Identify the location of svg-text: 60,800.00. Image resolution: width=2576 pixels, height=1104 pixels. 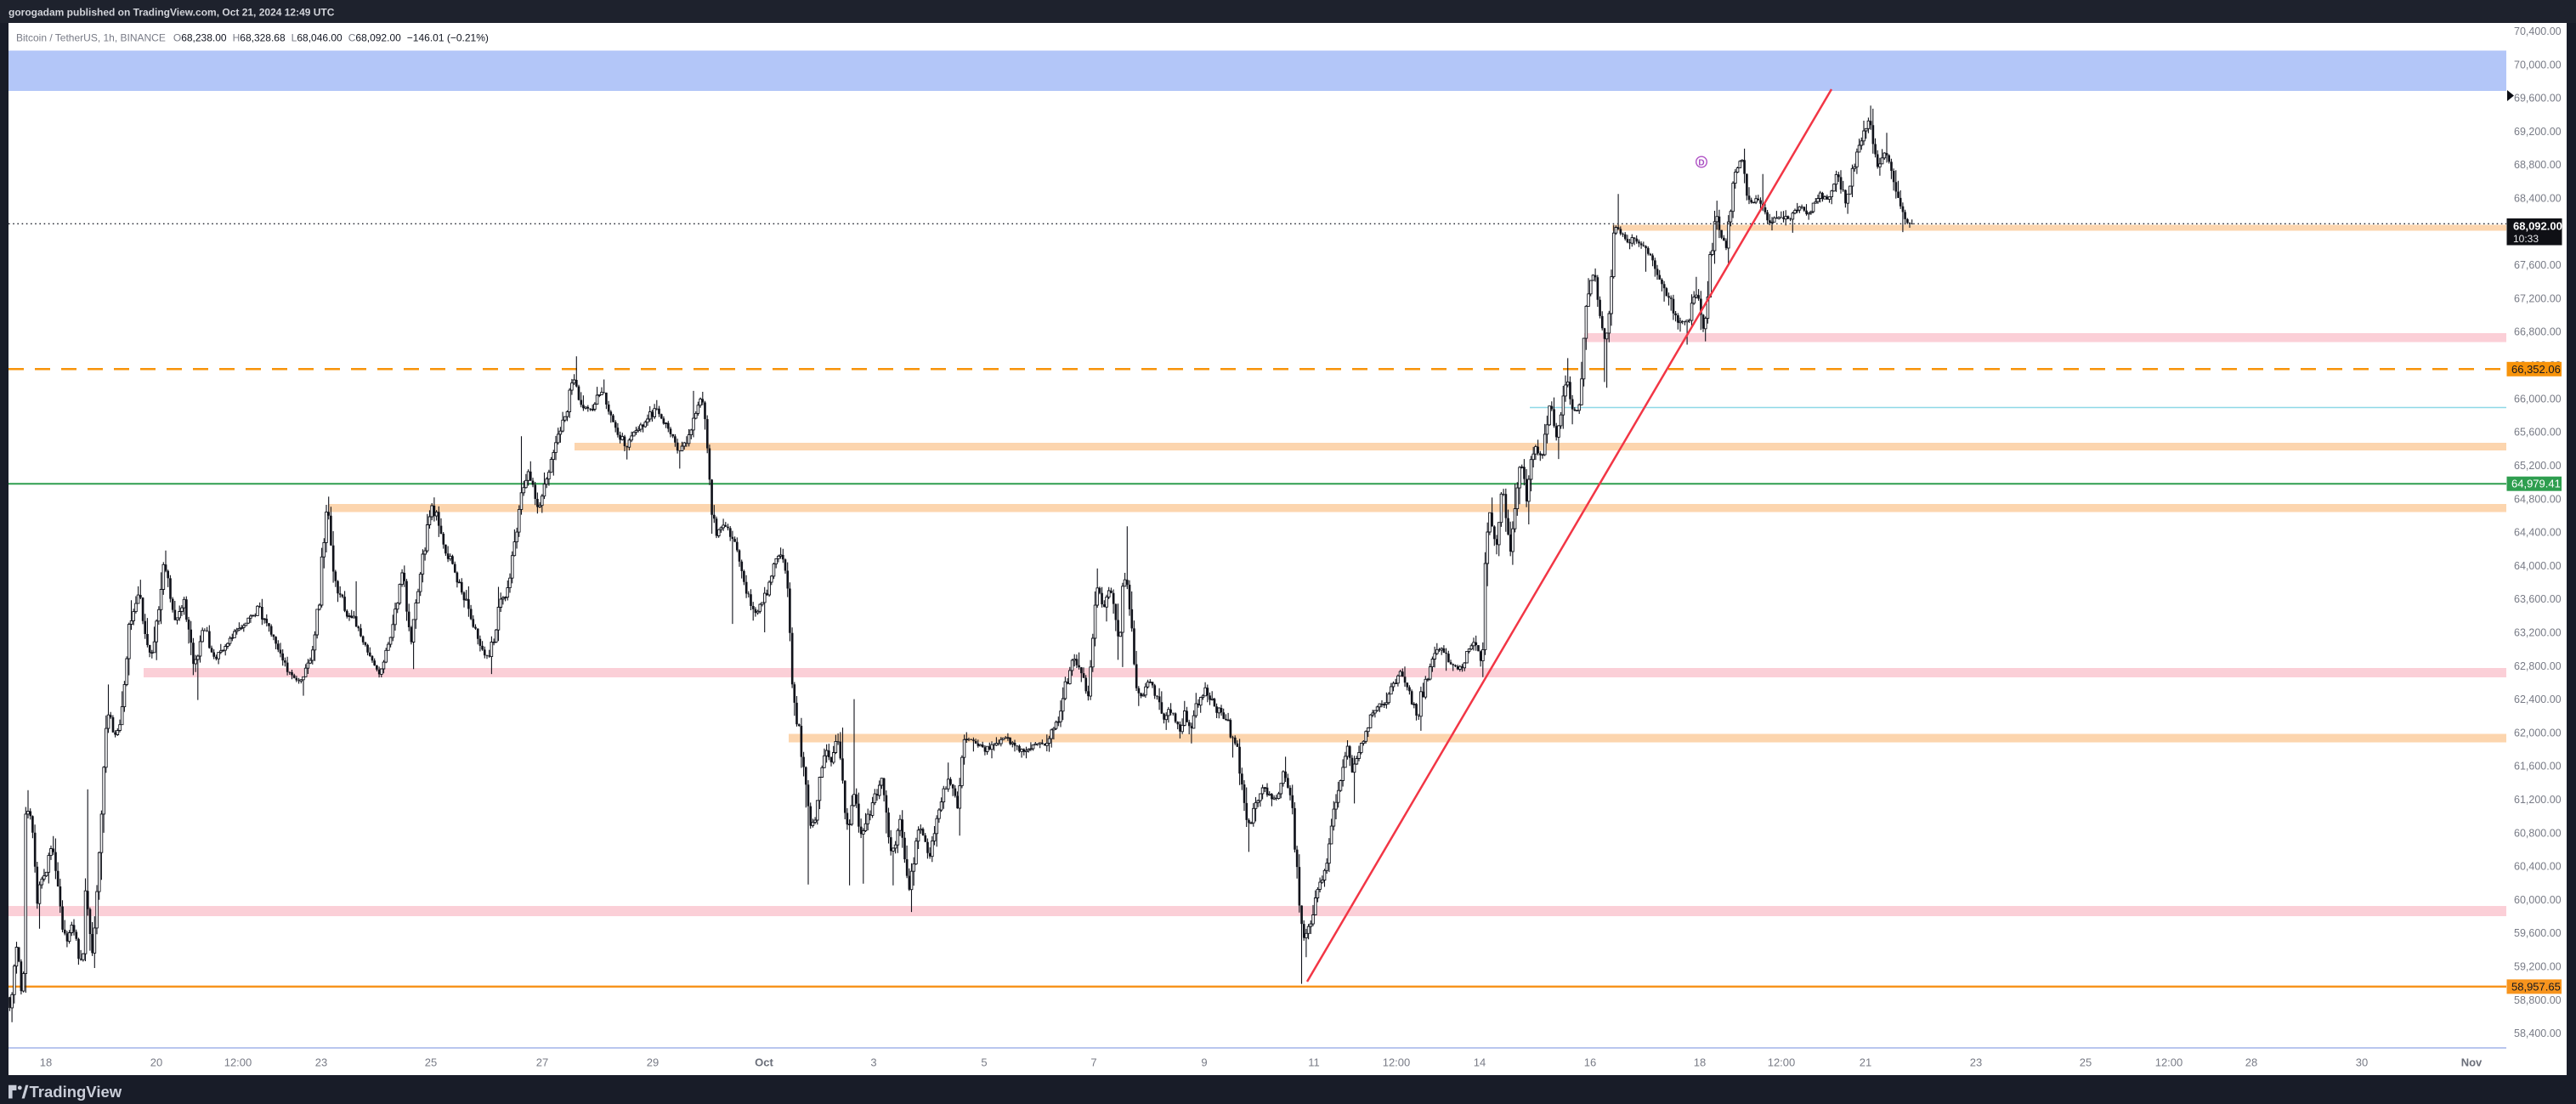
(2538, 833).